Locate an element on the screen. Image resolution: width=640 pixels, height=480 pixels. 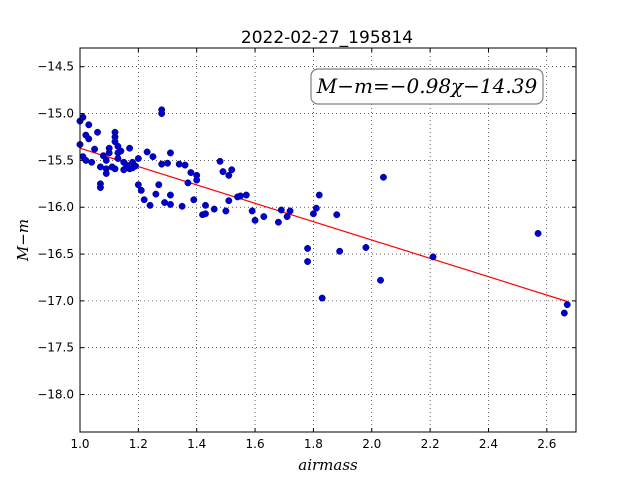
y-tick-label: −16.0 is located at coordinates (55, 207).